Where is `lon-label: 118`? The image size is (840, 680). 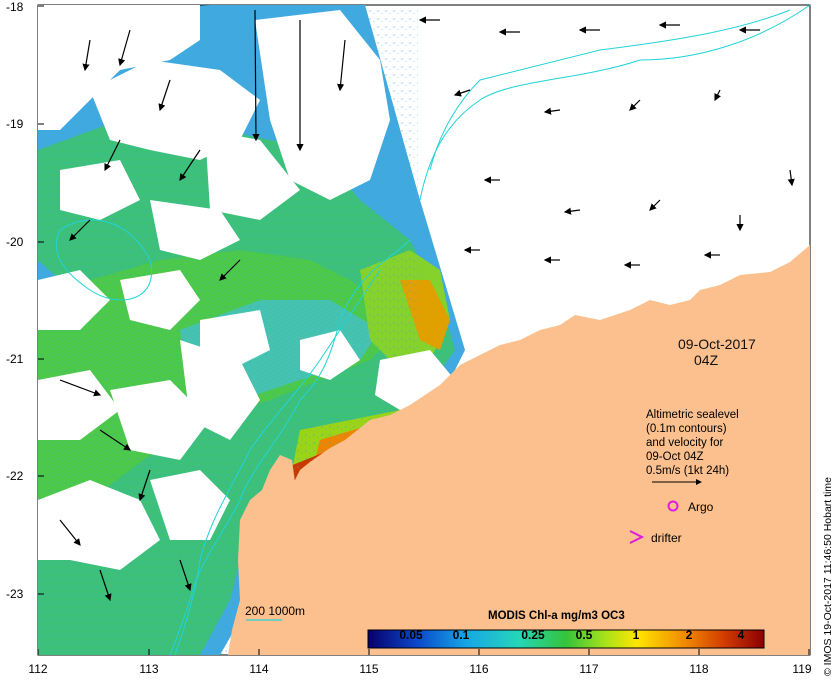 lon-label: 118 is located at coordinates (699, 669).